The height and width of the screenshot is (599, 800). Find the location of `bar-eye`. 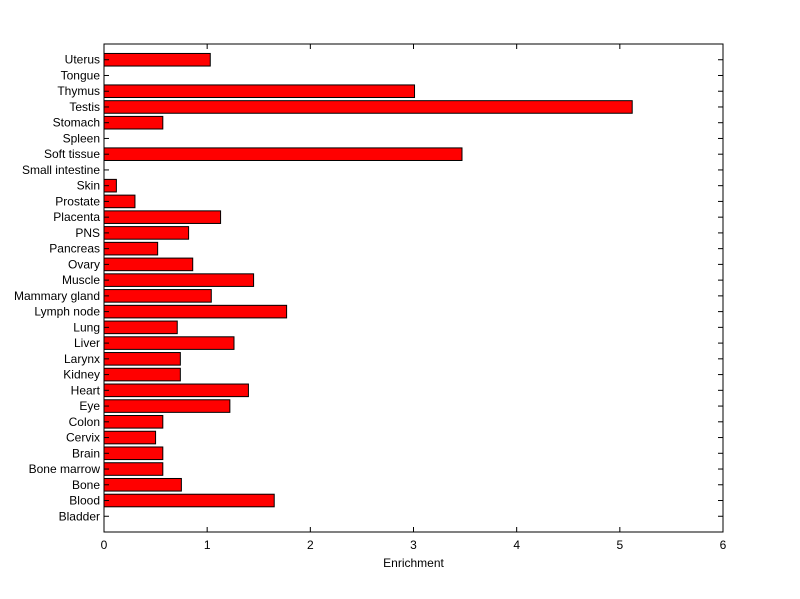

bar-eye is located at coordinates (167, 406).